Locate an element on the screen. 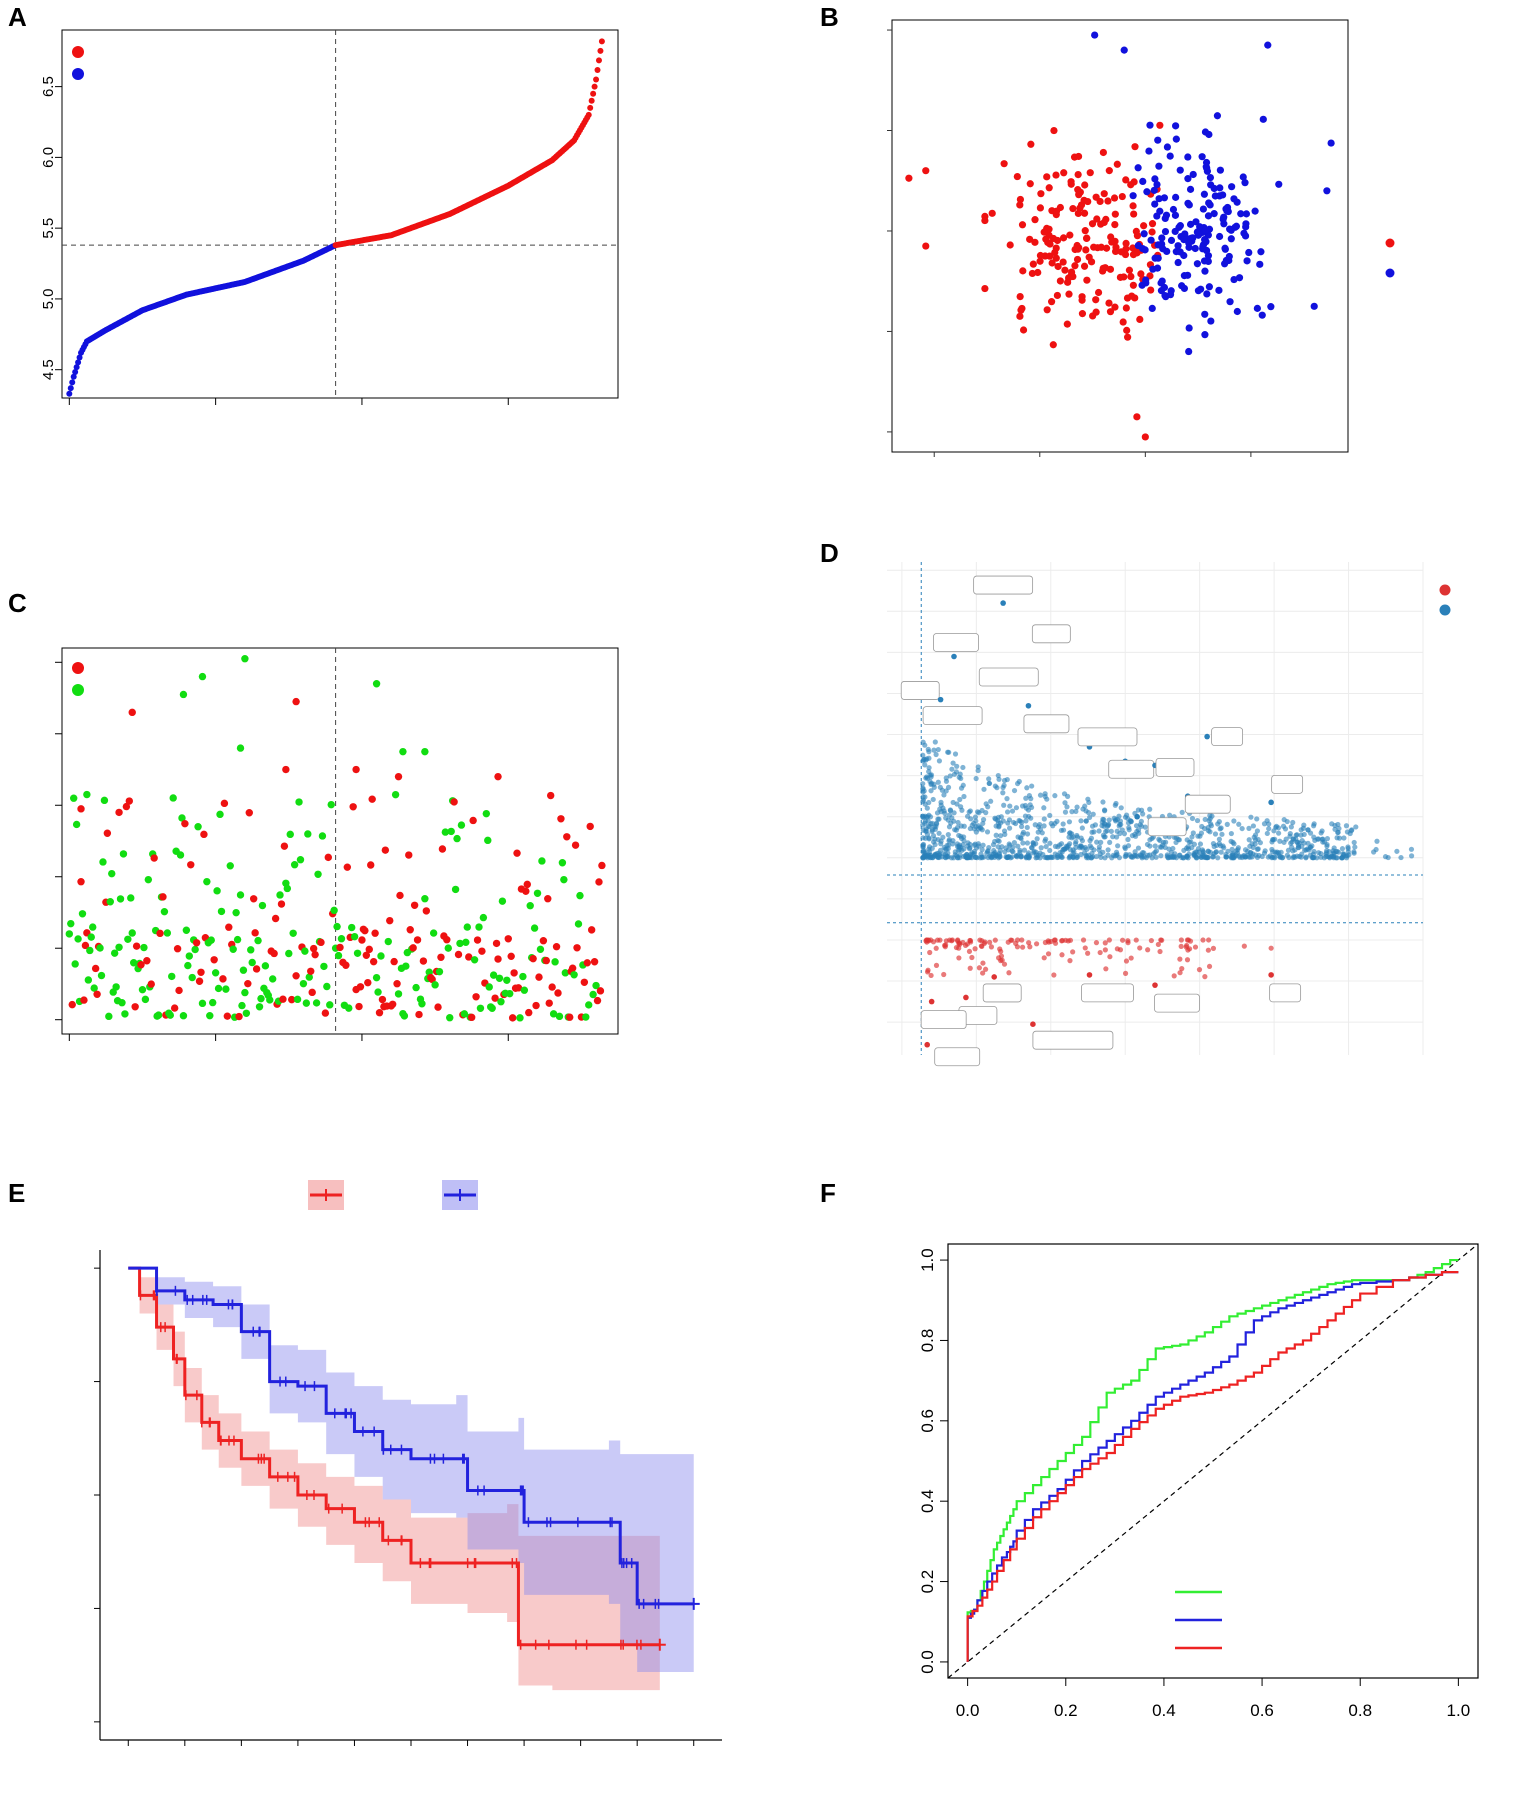 The width and height of the screenshot is (1536, 1807). y-tick-label: 6.0 is located at coordinates (48, 157).